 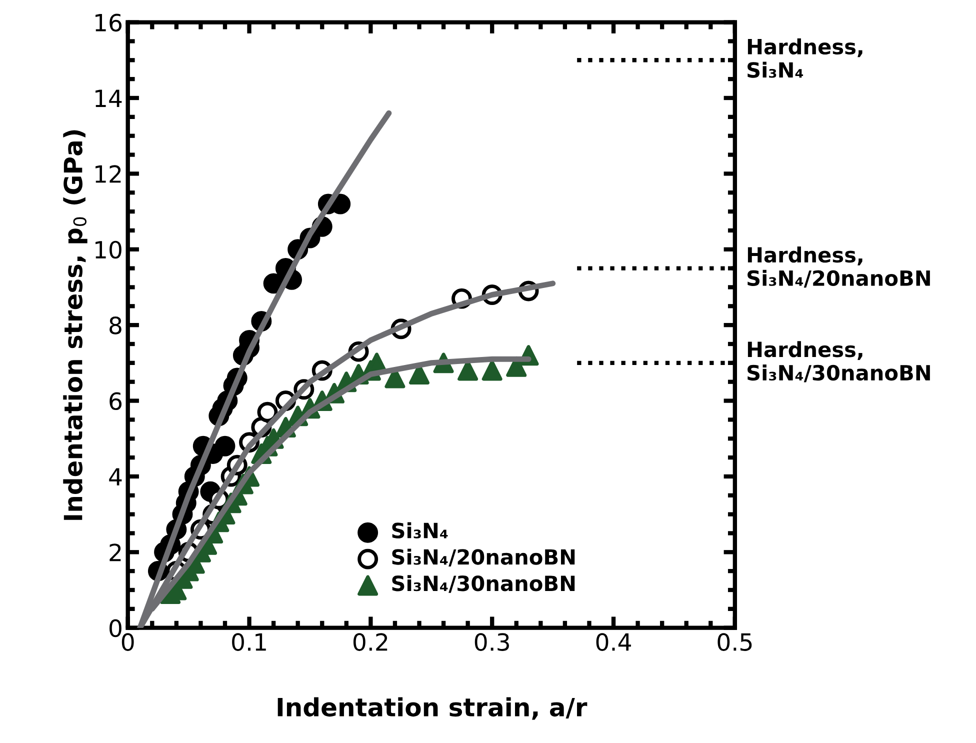 What do you see at coordinates (109, 249) in the screenshot?
I see `y-tick-label: 10` at bounding box center [109, 249].